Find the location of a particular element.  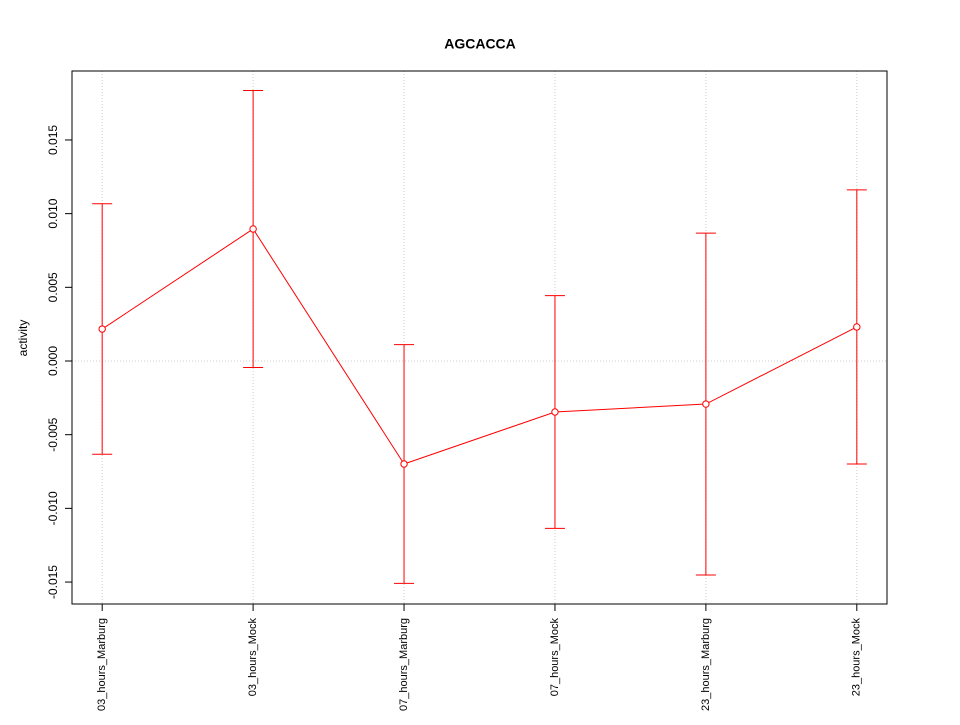

y-tick-label: 0.005 is located at coordinates (53, 287).